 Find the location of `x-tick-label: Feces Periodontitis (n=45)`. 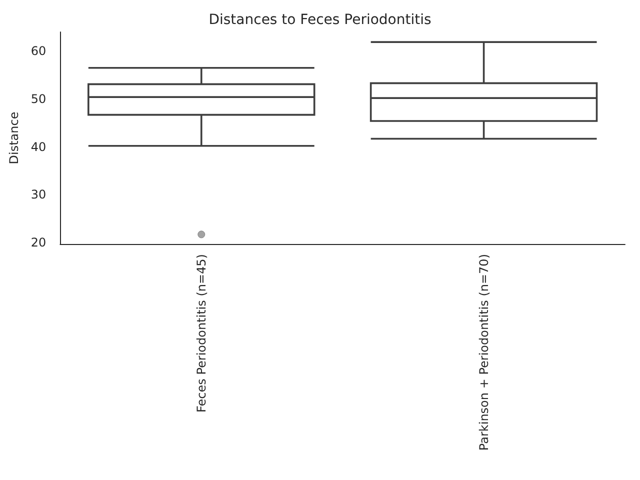

x-tick-label: Feces Periodontitis (n=45) is located at coordinates (201, 333).